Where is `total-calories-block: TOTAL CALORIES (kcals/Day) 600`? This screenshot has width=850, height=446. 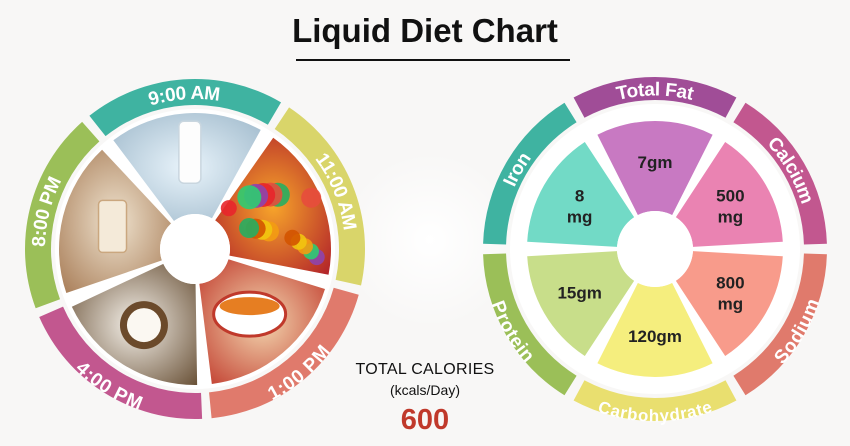 total-calories-block: TOTAL CALORIES (kcals/Day) 600 is located at coordinates (425, 399).